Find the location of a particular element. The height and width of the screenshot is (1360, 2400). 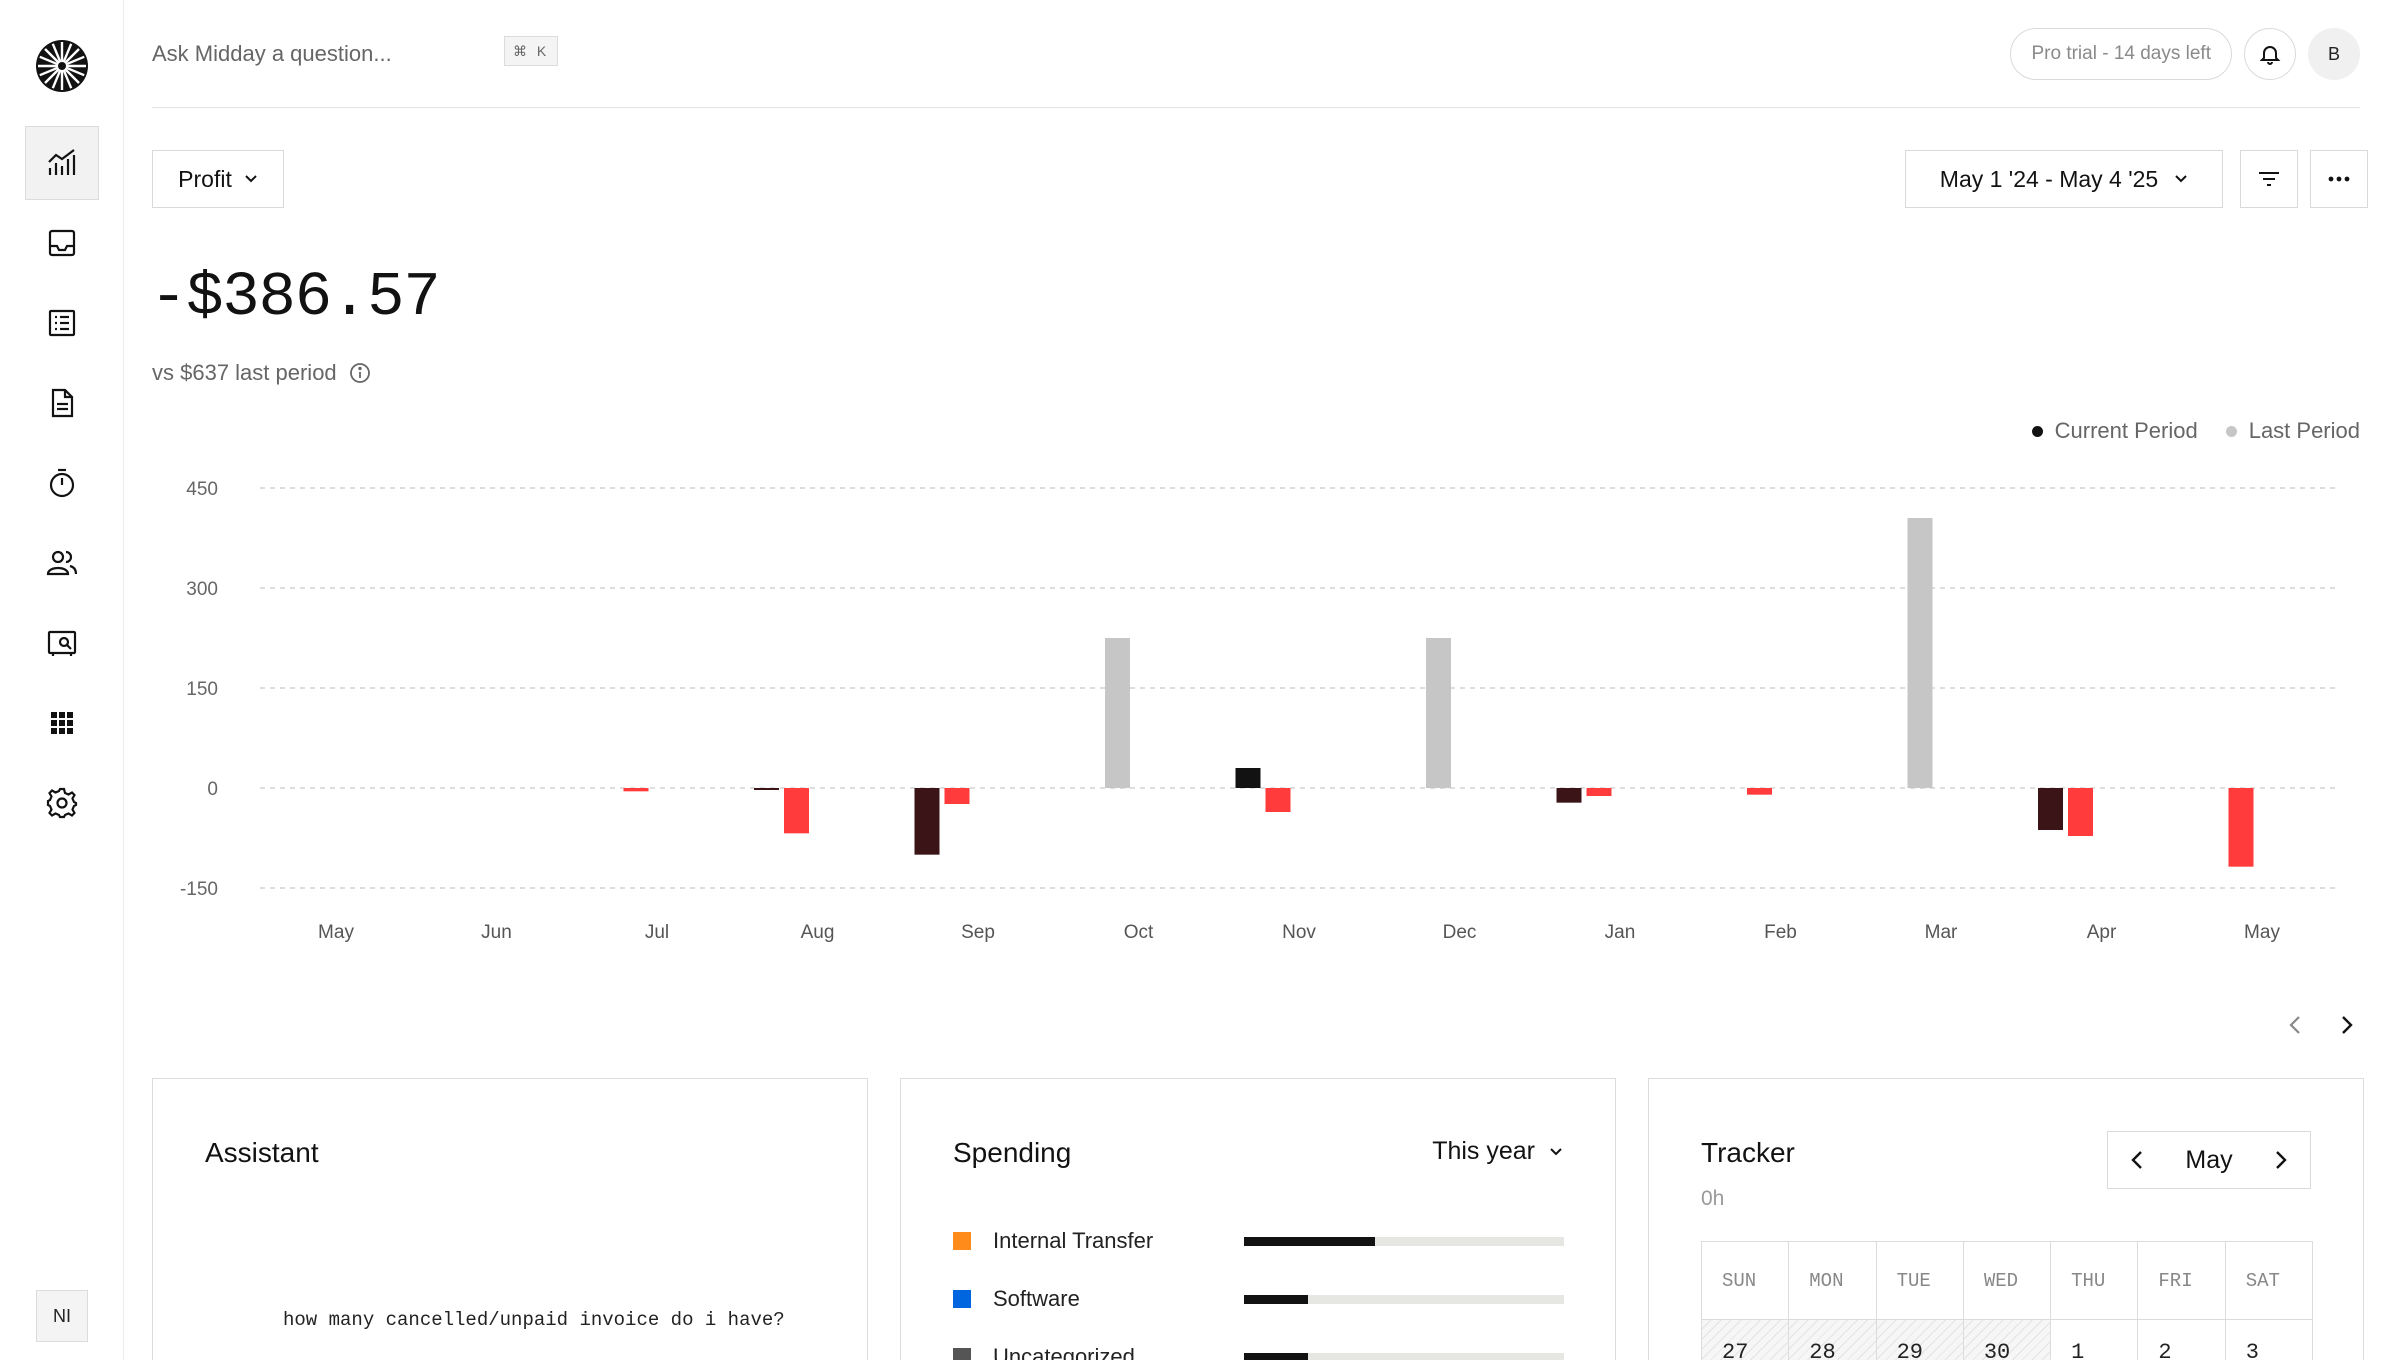

inbox-icon is located at coordinates (62, 243).